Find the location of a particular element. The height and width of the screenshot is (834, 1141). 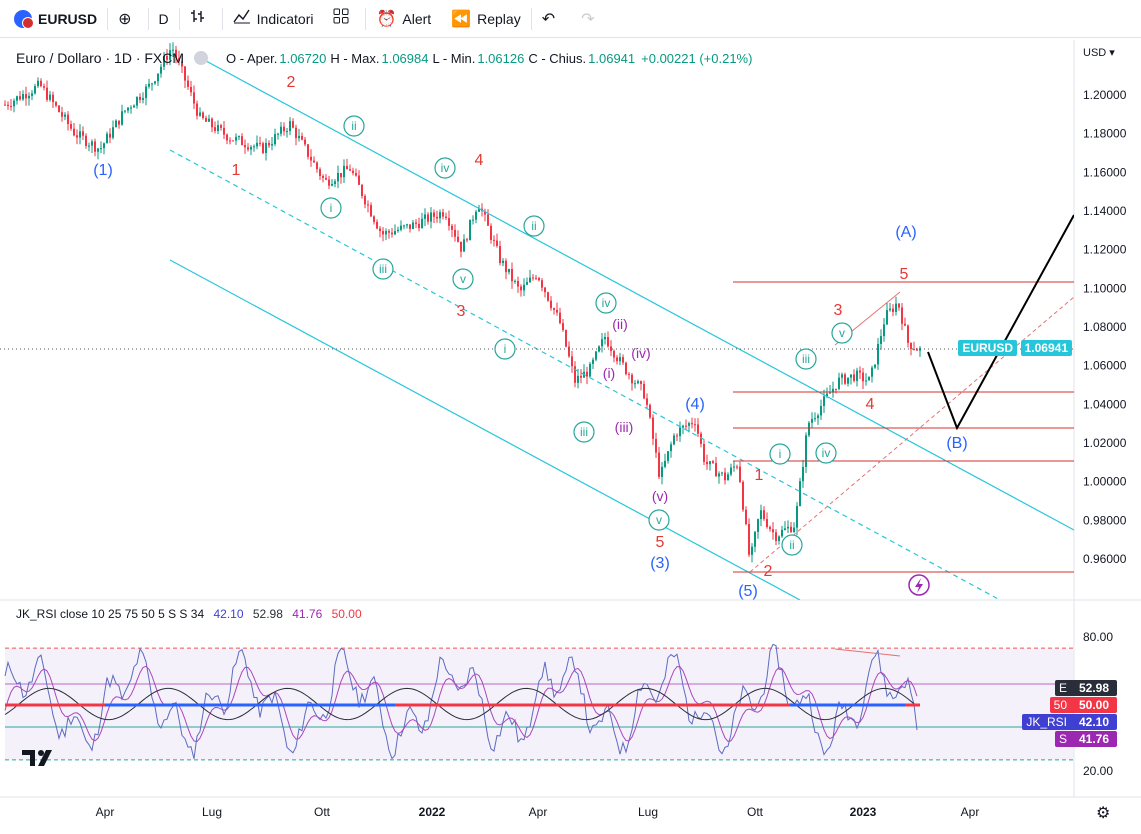

redo-button: ↷ is located at coordinates (590, 19).